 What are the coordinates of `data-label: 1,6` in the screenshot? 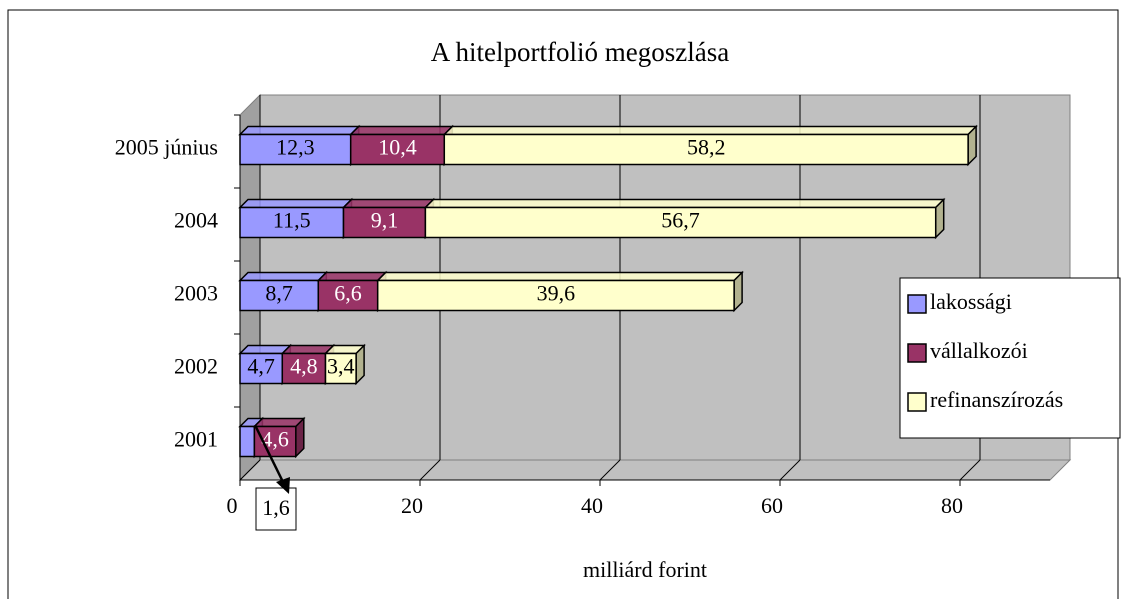 It's located at (276, 507).